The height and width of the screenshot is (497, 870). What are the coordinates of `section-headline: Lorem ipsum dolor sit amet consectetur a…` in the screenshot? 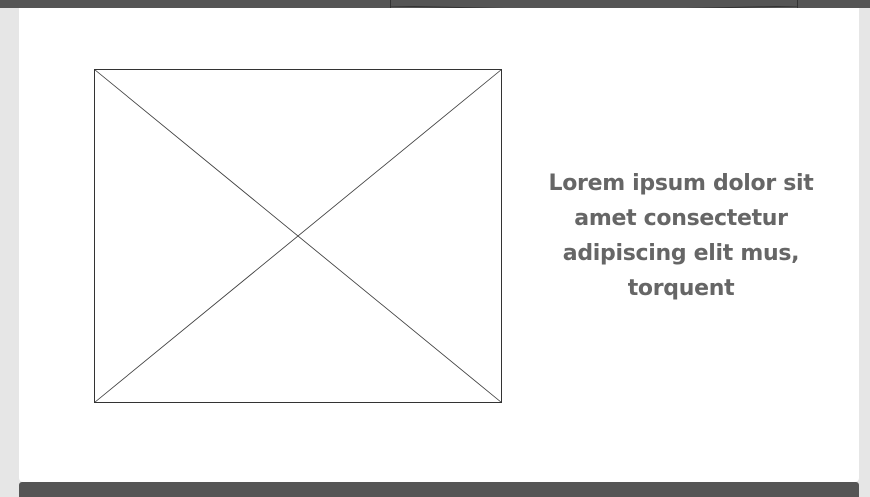 It's located at (681, 236).